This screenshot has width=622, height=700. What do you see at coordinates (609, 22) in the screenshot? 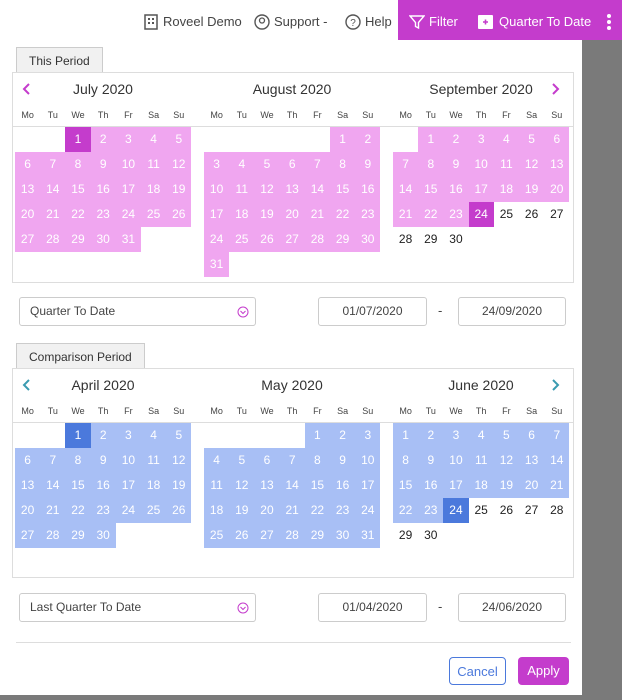
I see `more-icon` at bounding box center [609, 22].